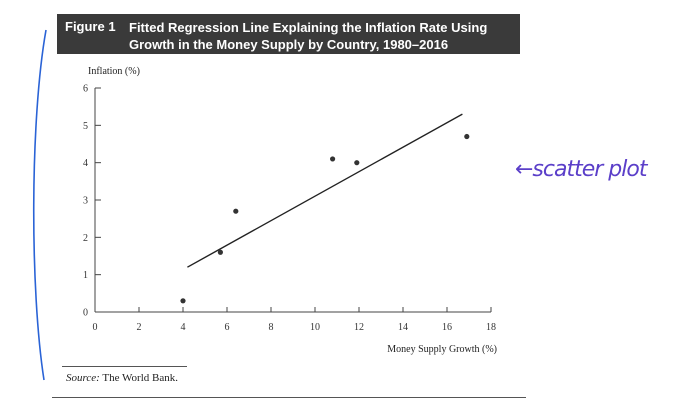 This screenshot has width=698, height=403. I want to click on handwritten-annotation: ←scatter plot, so click(581, 169).